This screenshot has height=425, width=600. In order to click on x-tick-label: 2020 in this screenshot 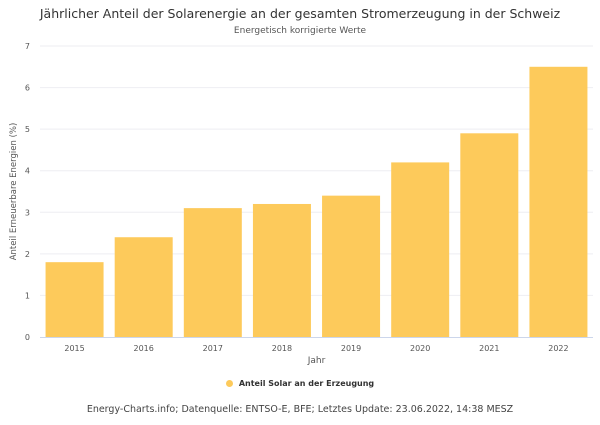, I will do `click(420, 348)`.